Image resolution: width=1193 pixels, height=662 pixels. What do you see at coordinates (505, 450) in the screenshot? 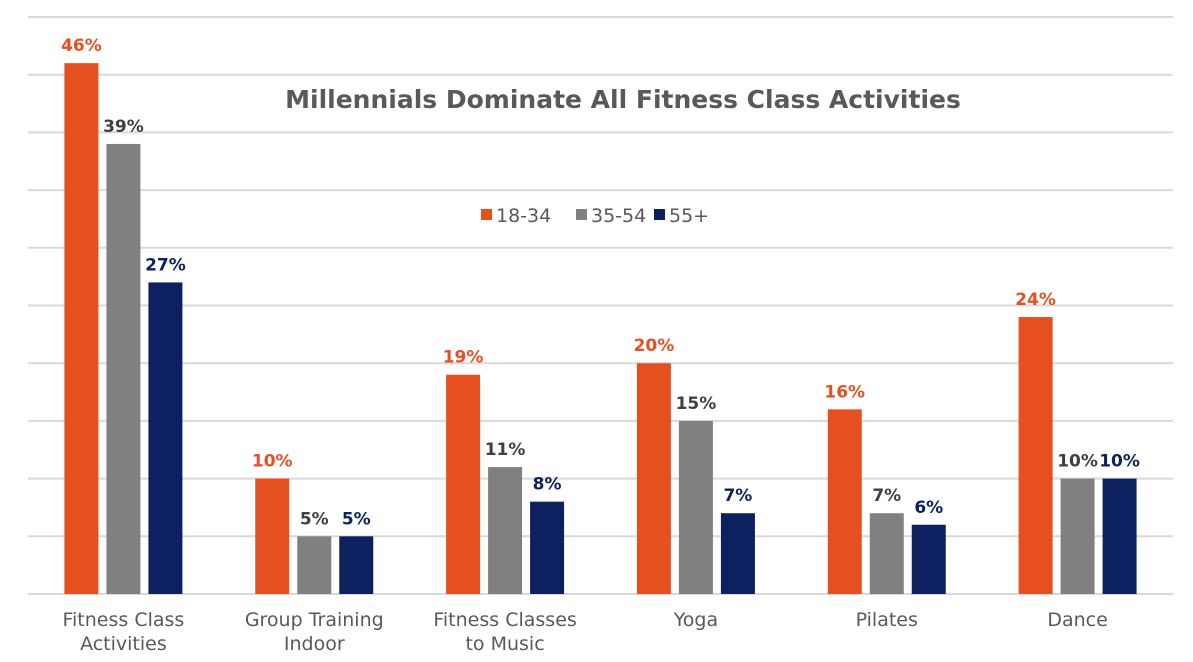
I see `value-label: 11%` at bounding box center [505, 450].